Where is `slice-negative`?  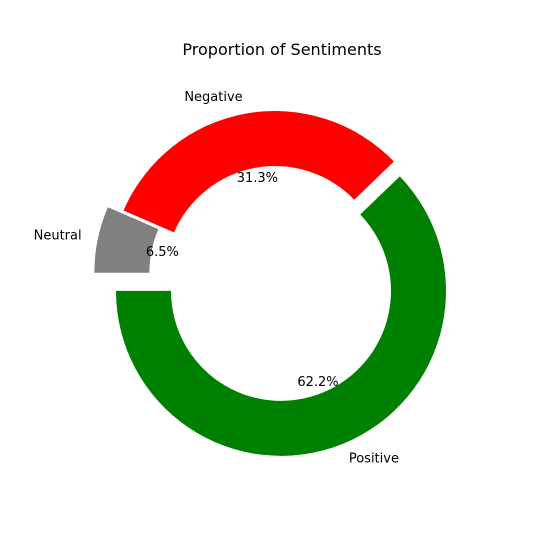 slice-negative is located at coordinates (258, 172).